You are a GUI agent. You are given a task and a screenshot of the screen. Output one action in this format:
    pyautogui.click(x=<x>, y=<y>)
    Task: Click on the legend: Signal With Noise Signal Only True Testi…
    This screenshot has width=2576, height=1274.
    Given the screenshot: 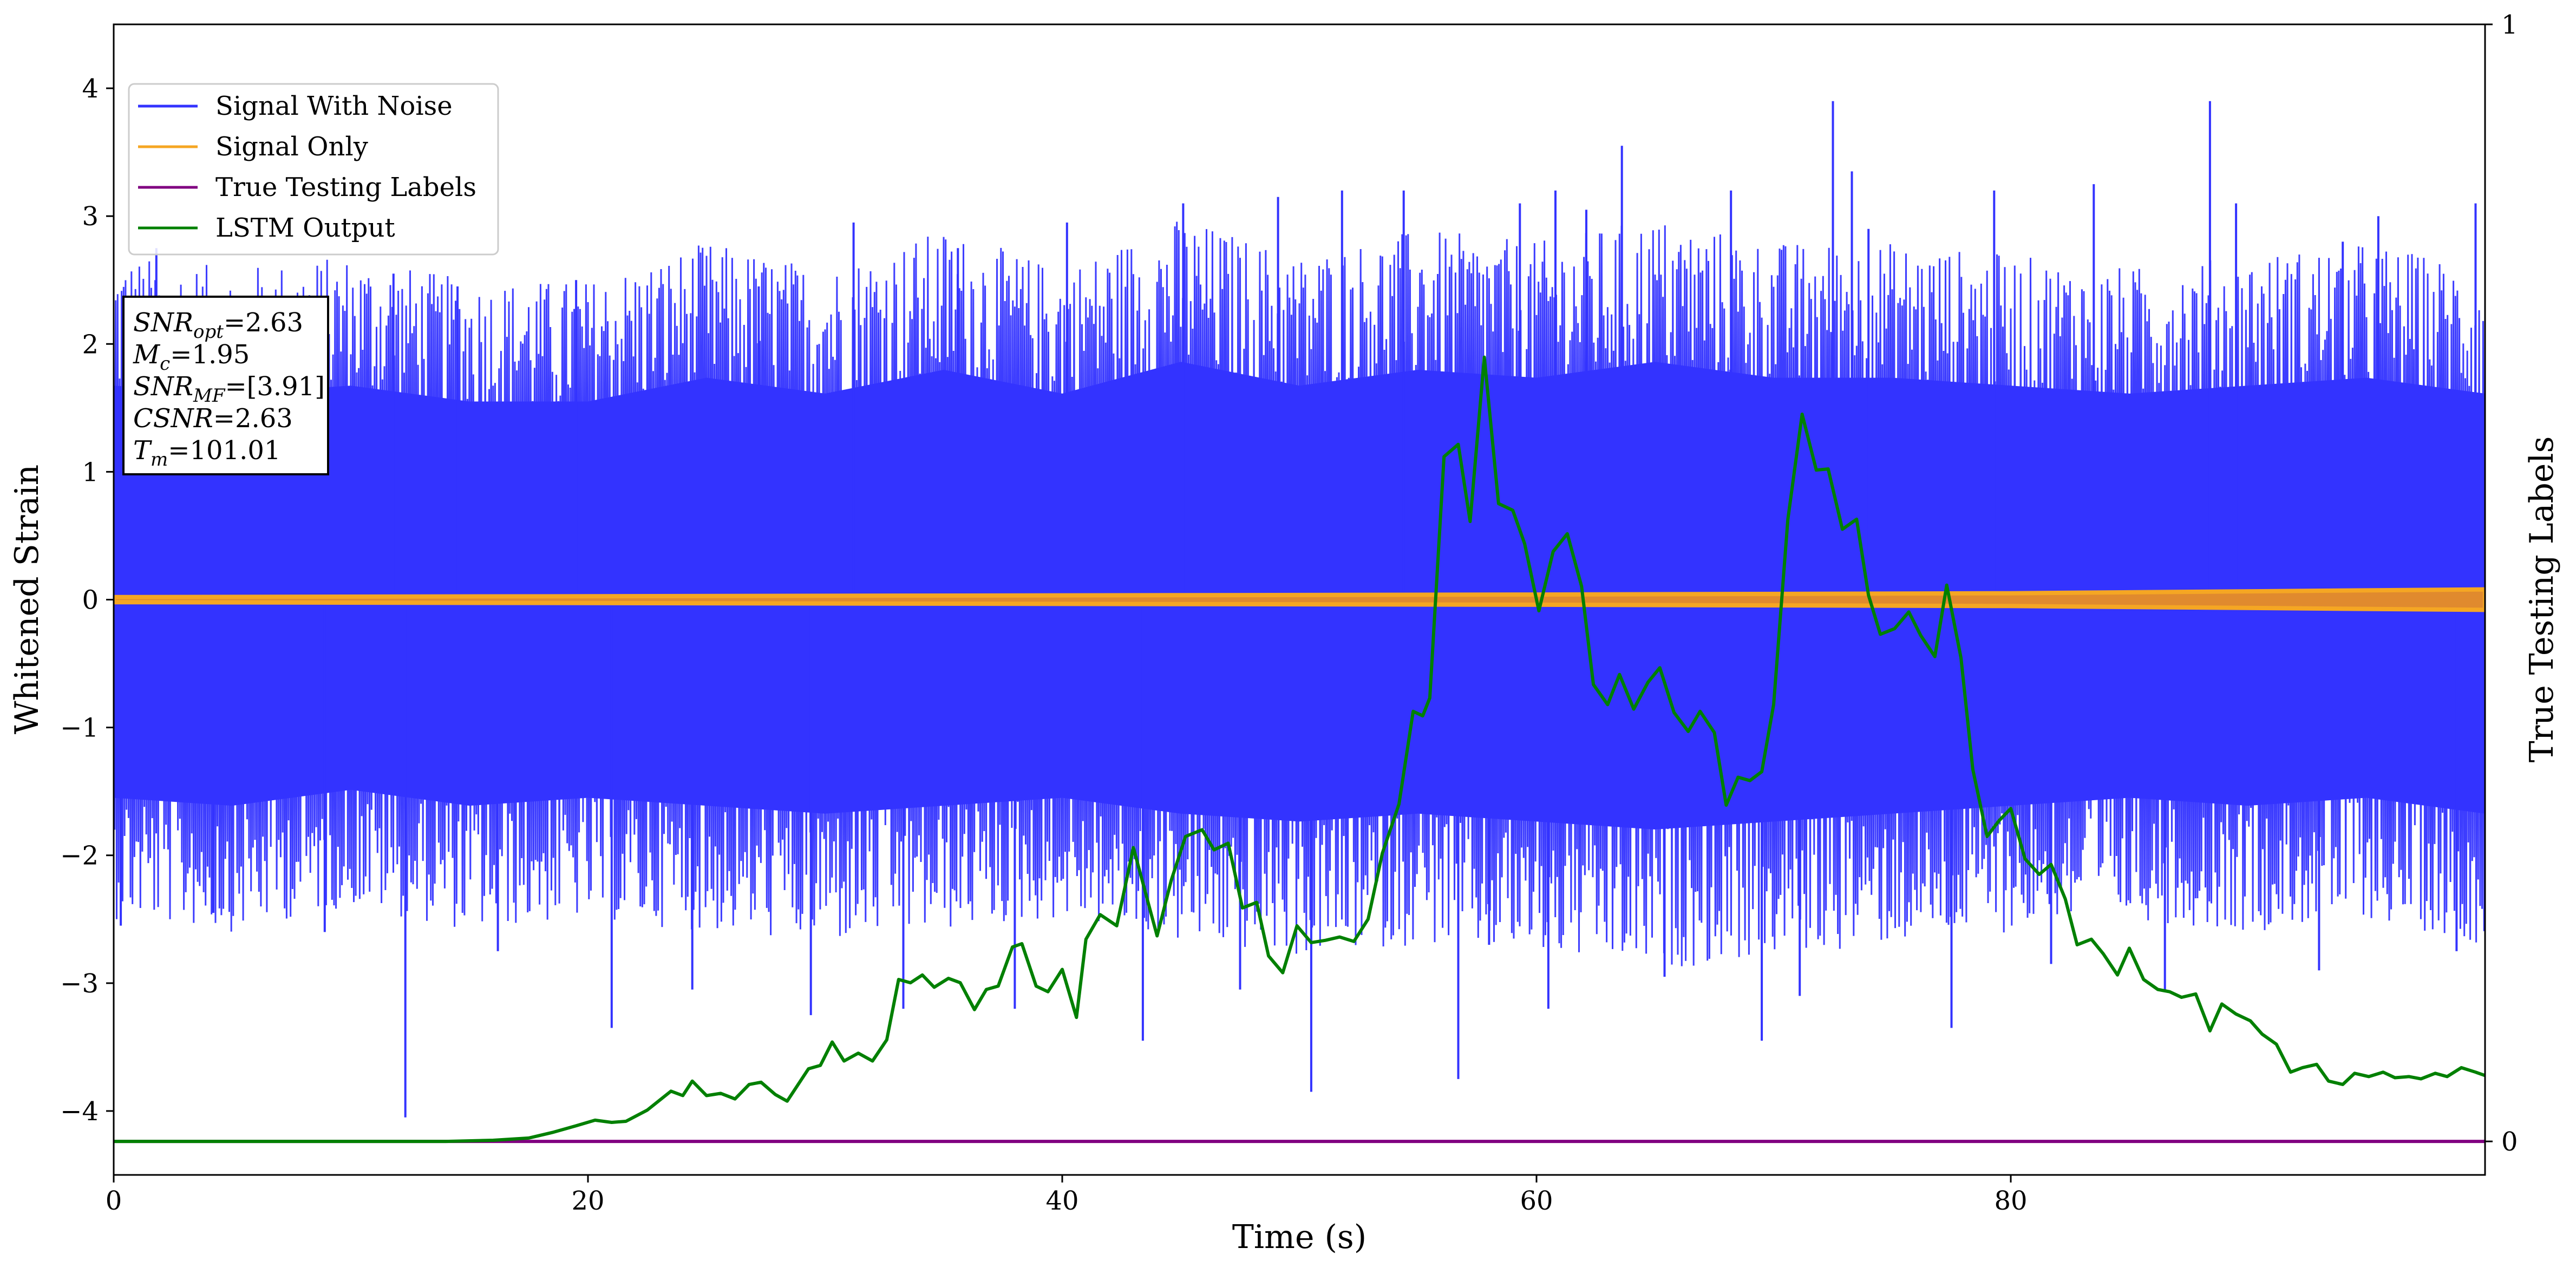 What is the action you would take?
    pyautogui.click(x=313, y=169)
    